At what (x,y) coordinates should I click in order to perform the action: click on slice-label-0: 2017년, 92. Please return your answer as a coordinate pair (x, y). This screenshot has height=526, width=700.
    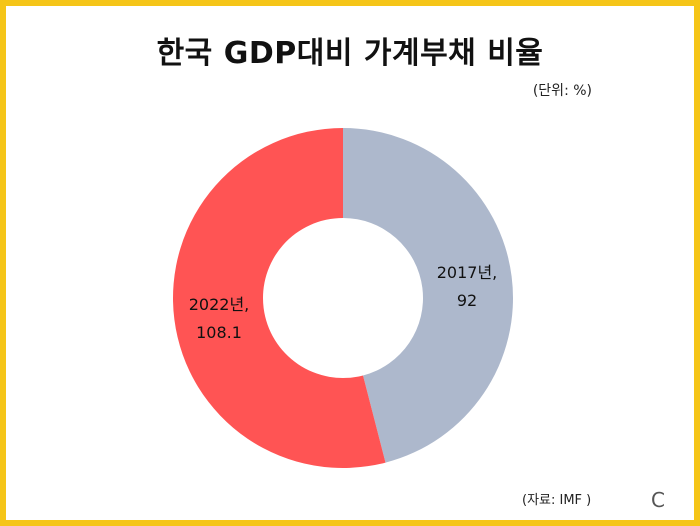
    Looking at the image, I should click on (467, 286).